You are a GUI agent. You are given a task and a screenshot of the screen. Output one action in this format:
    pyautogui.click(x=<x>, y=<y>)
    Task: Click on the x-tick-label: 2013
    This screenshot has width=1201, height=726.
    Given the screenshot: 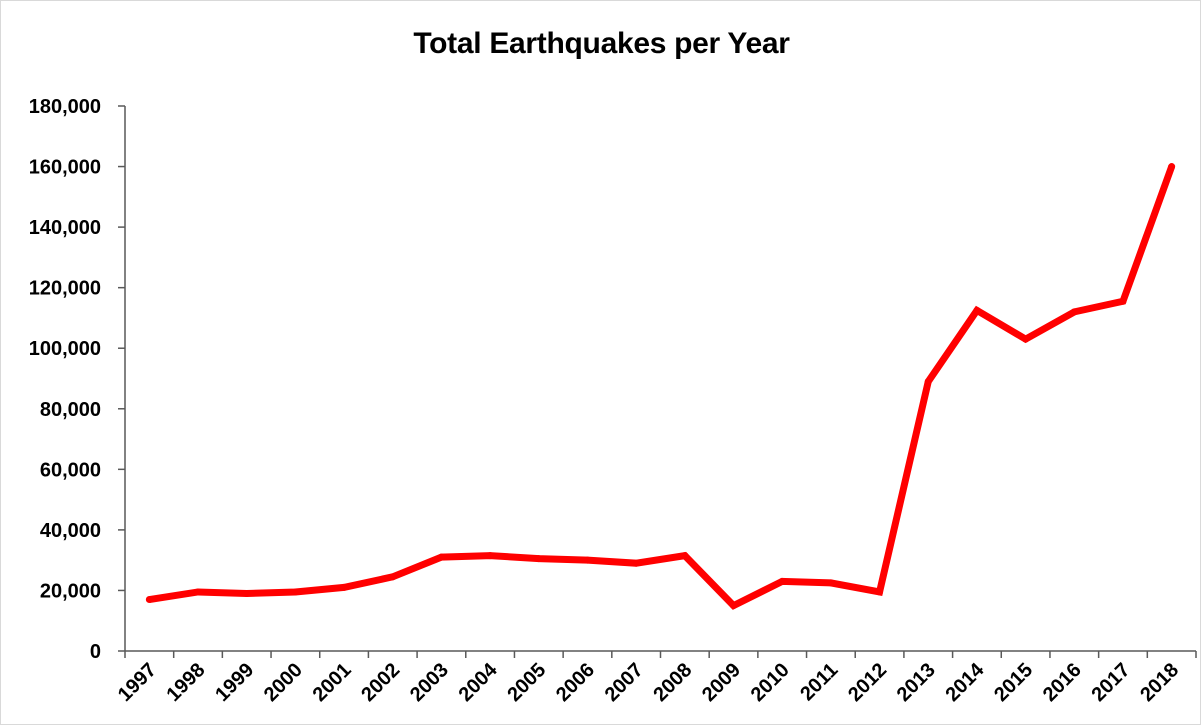 What is the action you would take?
    pyautogui.click(x=916, y=682)
    